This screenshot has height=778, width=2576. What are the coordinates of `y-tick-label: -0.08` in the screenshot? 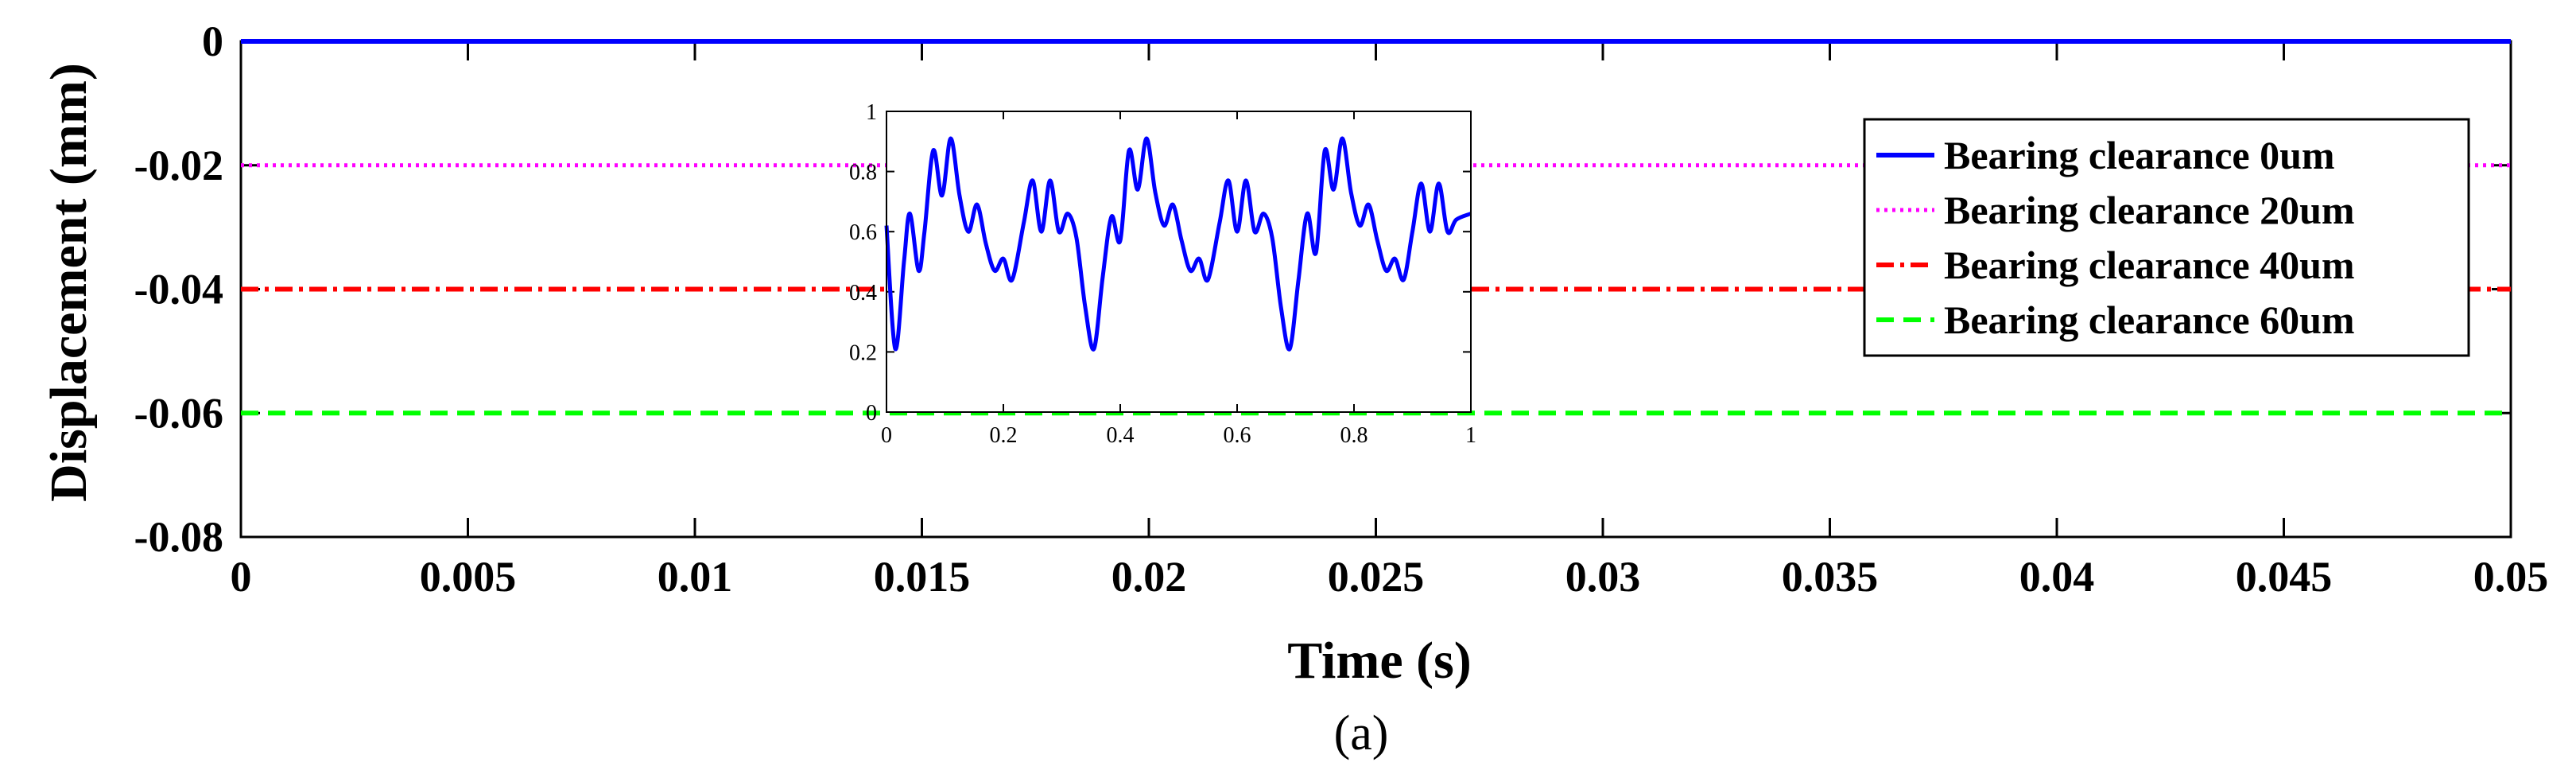 It's located at (178, 537).